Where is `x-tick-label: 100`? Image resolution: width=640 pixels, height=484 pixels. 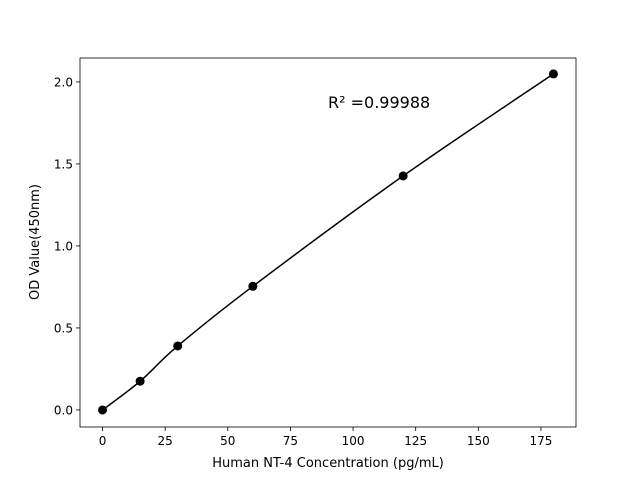
x-tick-label: 100 is located at coordinates (353, 441).